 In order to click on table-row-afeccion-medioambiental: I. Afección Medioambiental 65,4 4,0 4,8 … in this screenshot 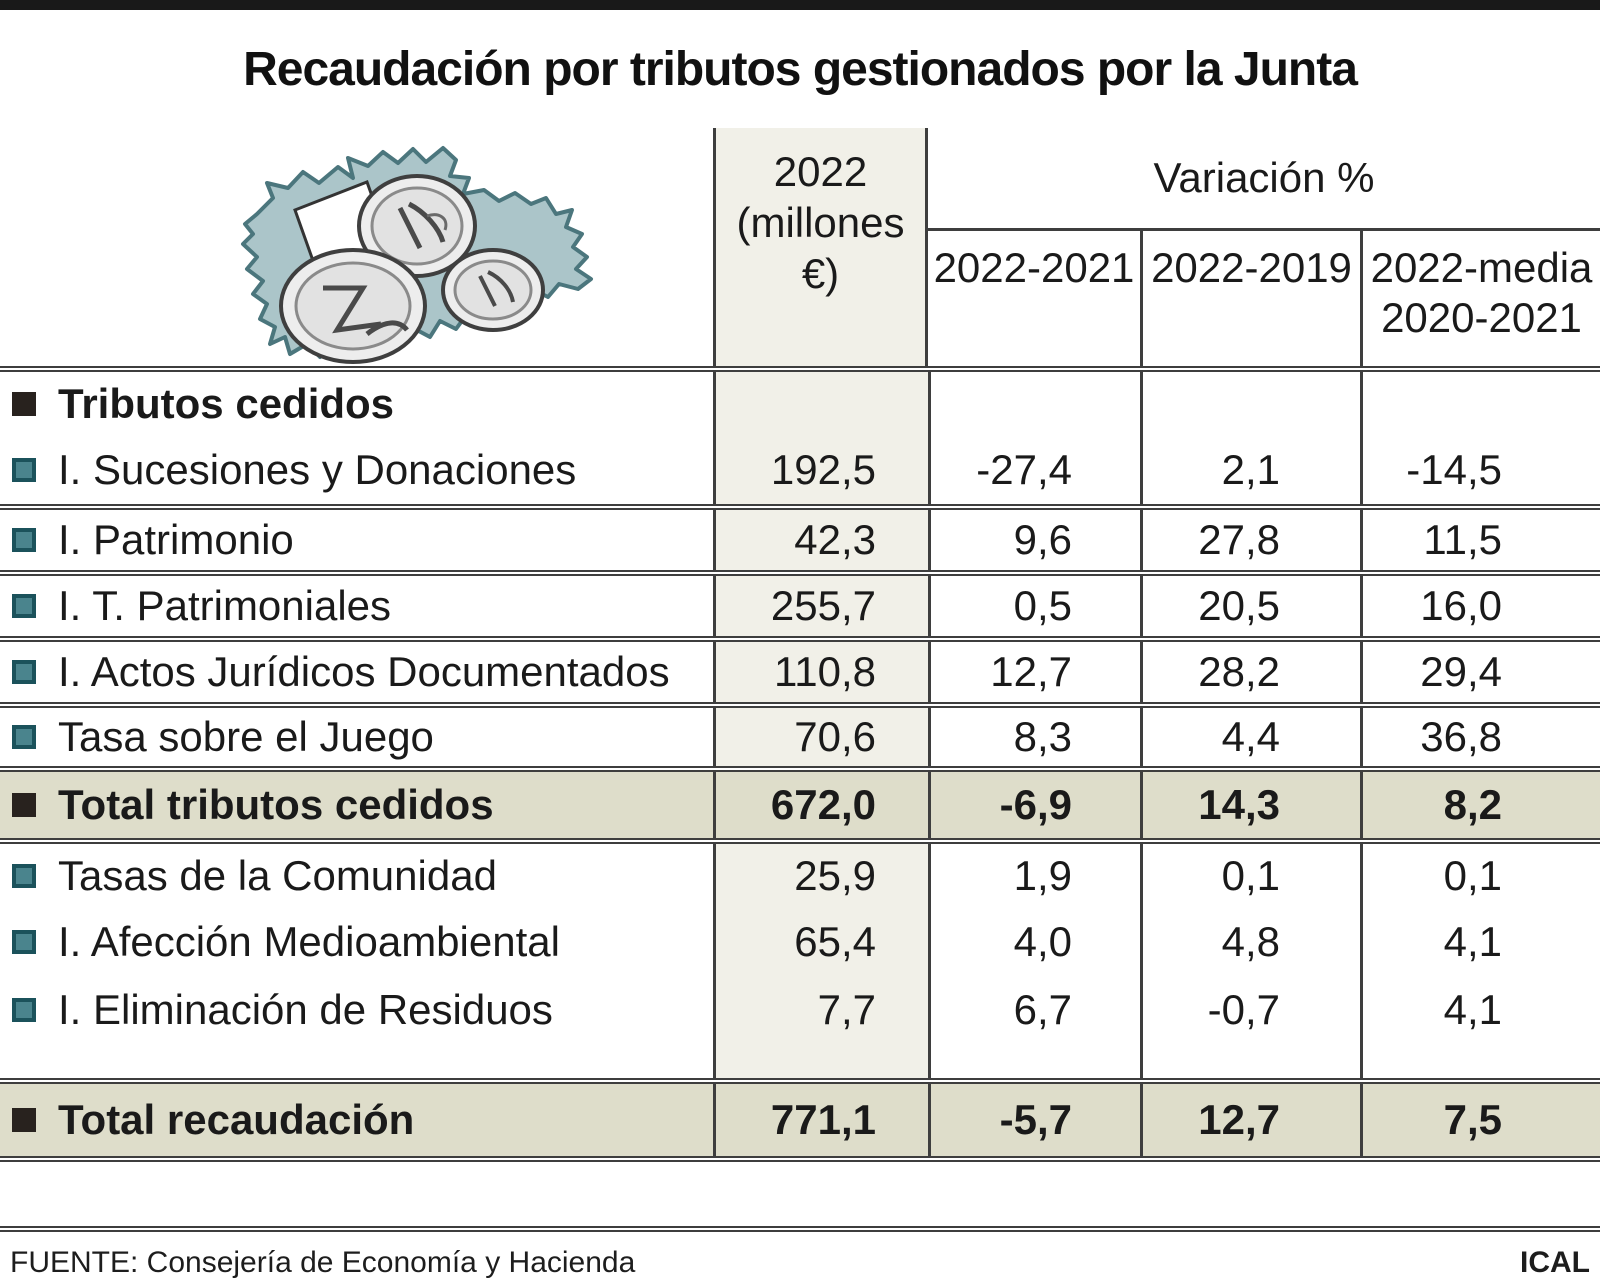, I will do `click(800, 942)`.